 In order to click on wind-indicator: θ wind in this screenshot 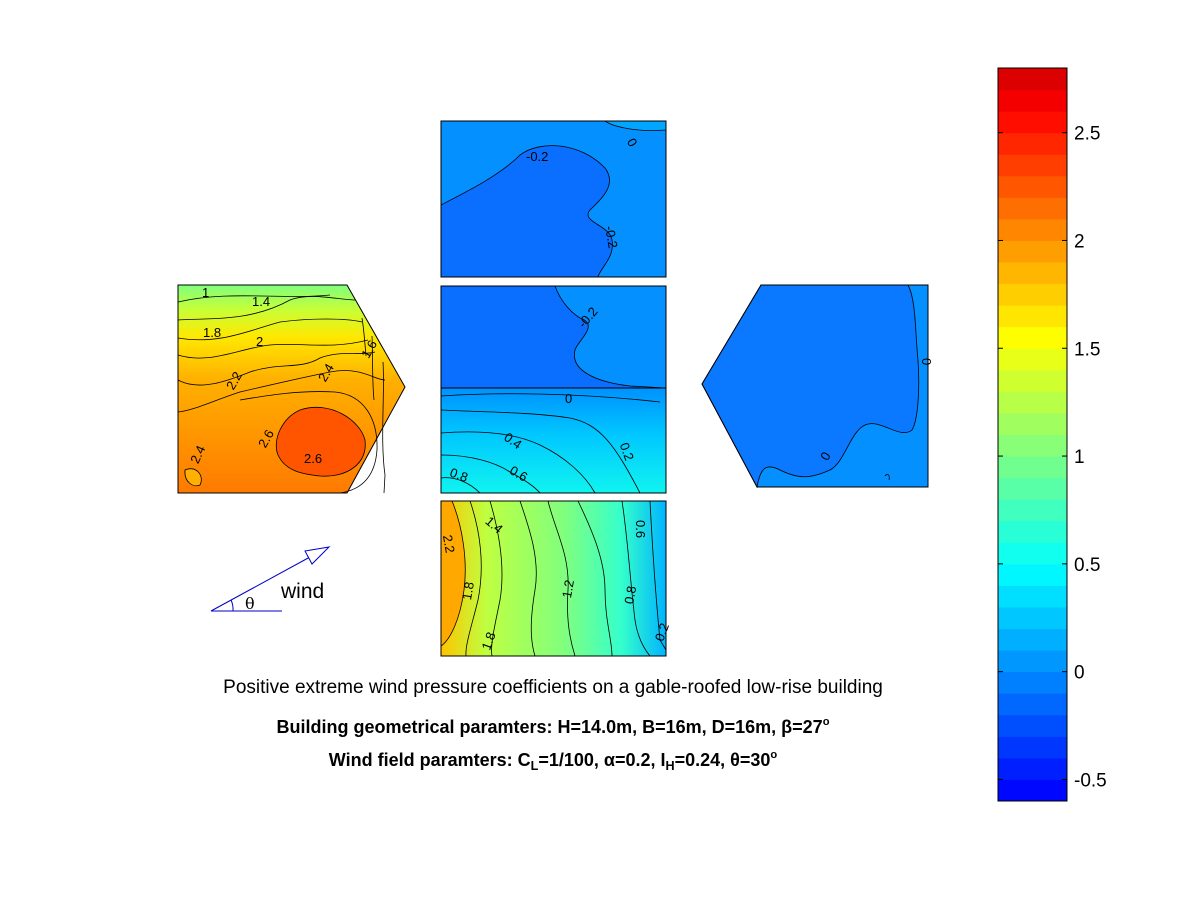, I will do `click(270, 579)`.